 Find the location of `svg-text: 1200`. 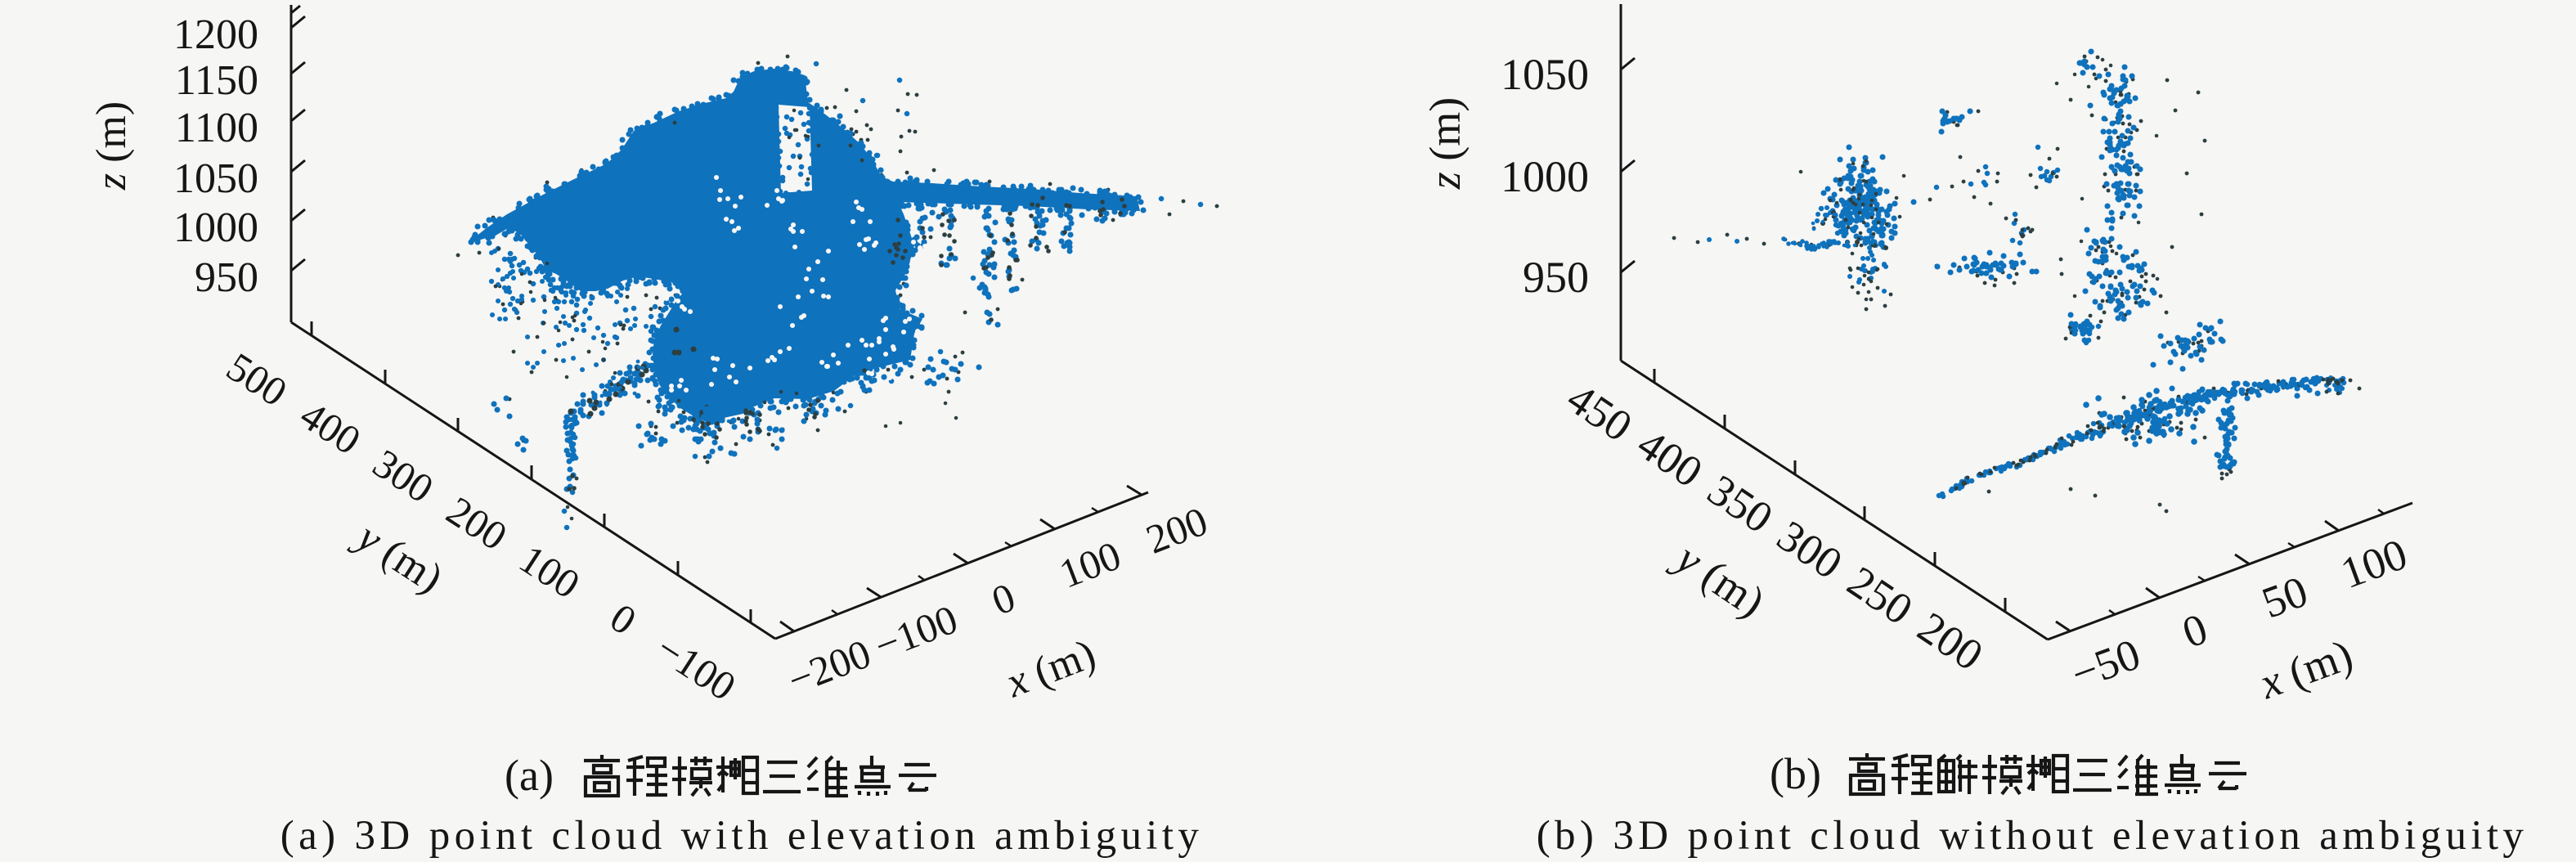

svg-text: 1200 is located at coordinates (216, 34).